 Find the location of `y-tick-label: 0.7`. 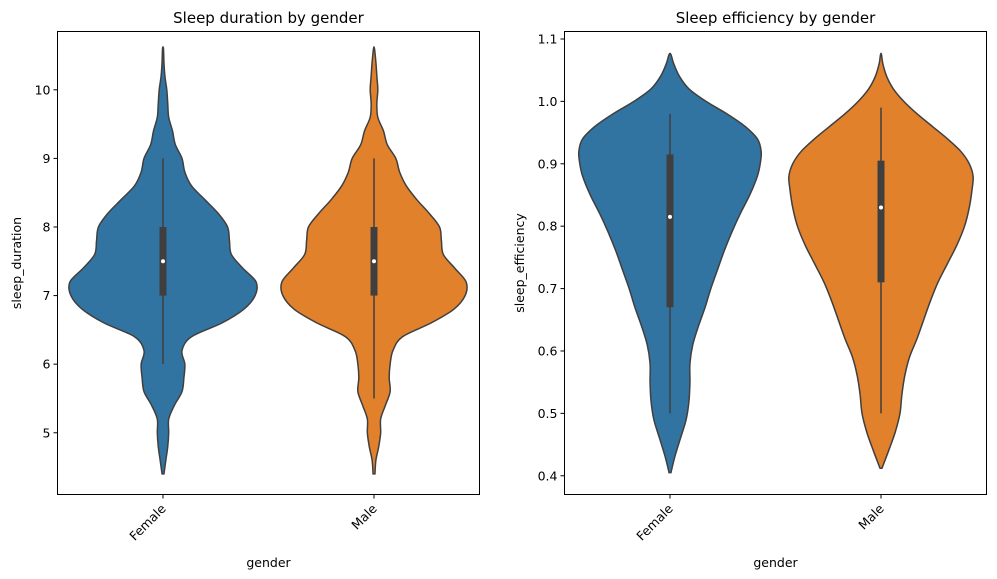

y-tick-label: 0.7 is located at coordinates (548, 288).